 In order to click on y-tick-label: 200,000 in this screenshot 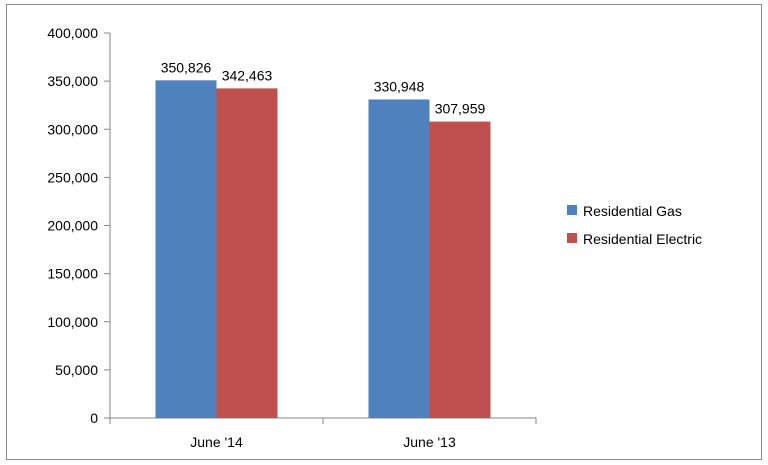, I will do `click(72, 226)`.